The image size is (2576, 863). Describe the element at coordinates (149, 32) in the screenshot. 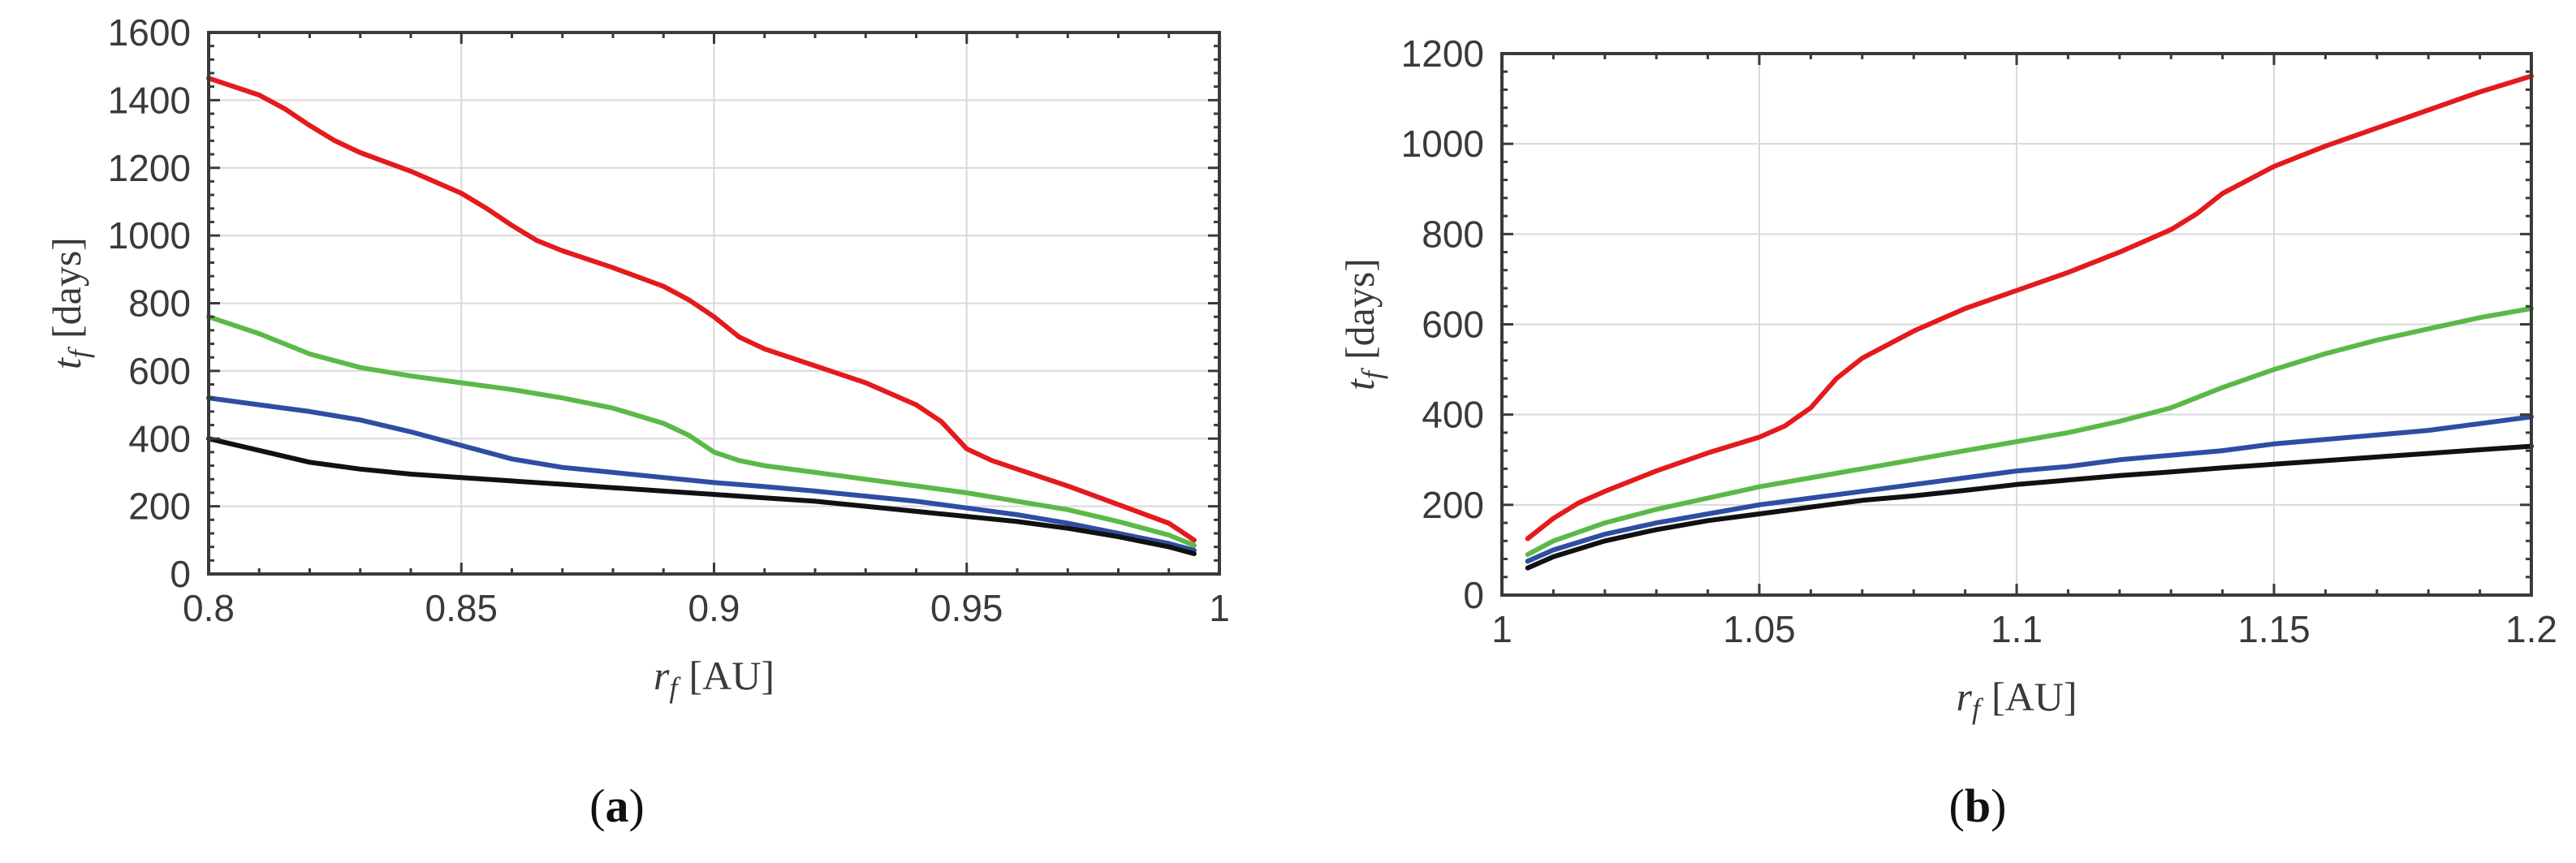

I see `y-tick-label: 1600` at that location.